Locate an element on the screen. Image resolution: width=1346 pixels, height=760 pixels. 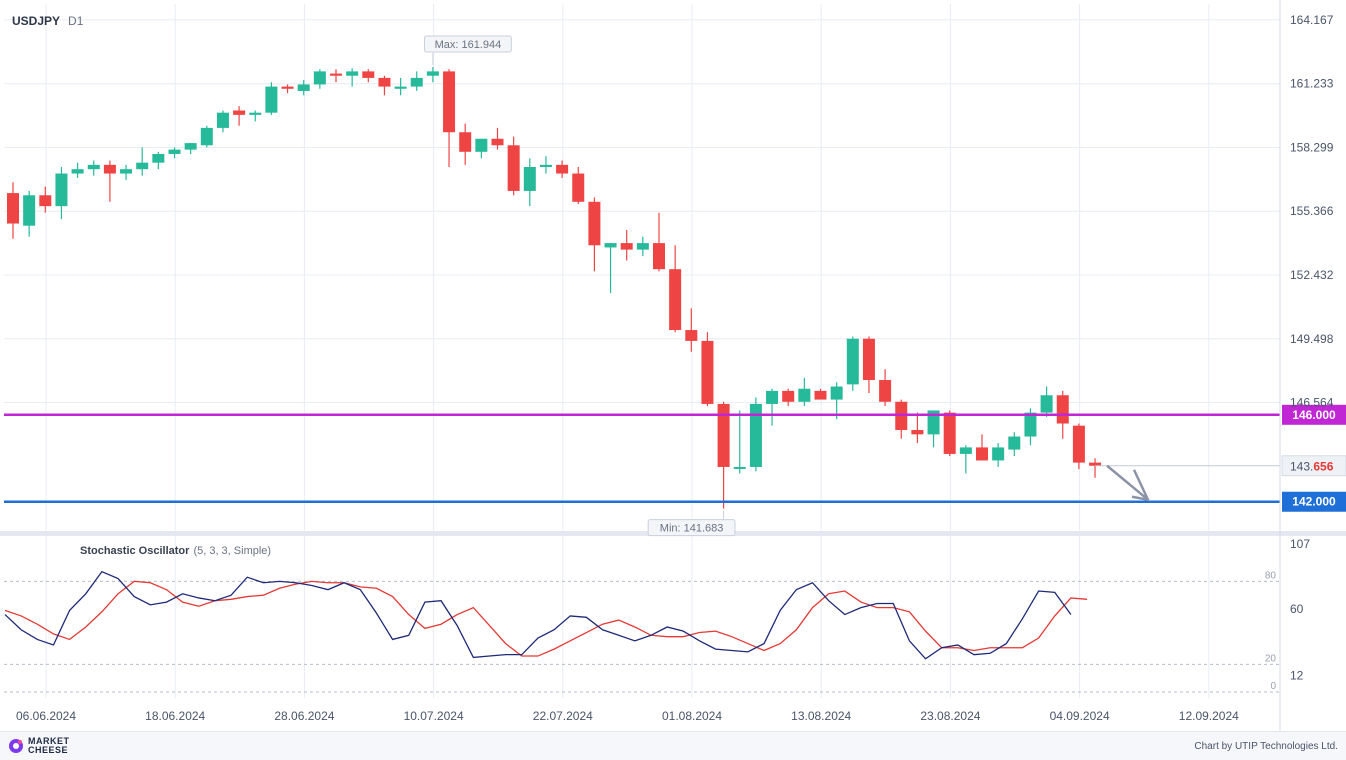
min-label-box is located at coordinates (691, 528).